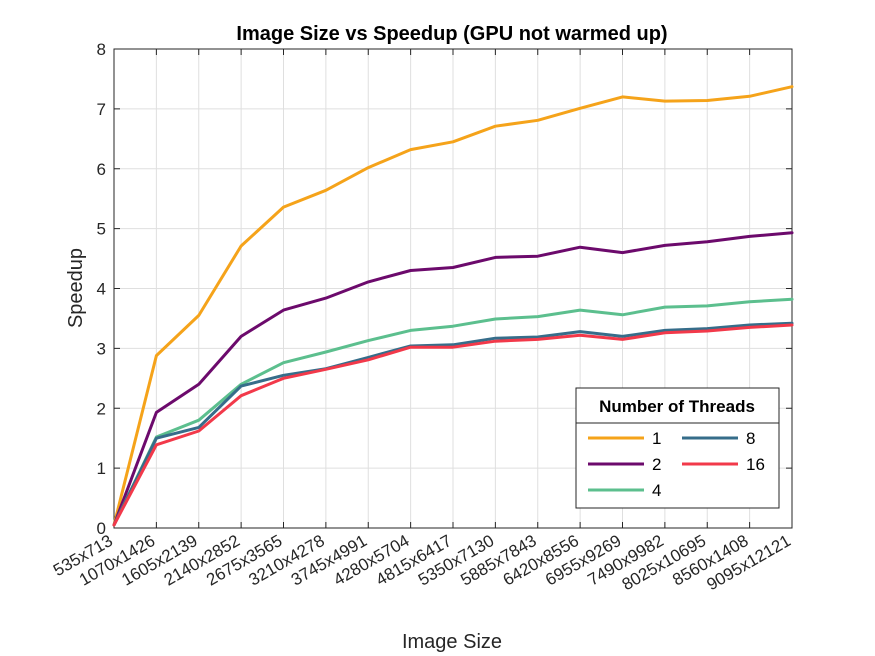 This screenshot has height=656, width=875. I want to click on legend-items: 1 2 4 8 16, so click(676, 464).